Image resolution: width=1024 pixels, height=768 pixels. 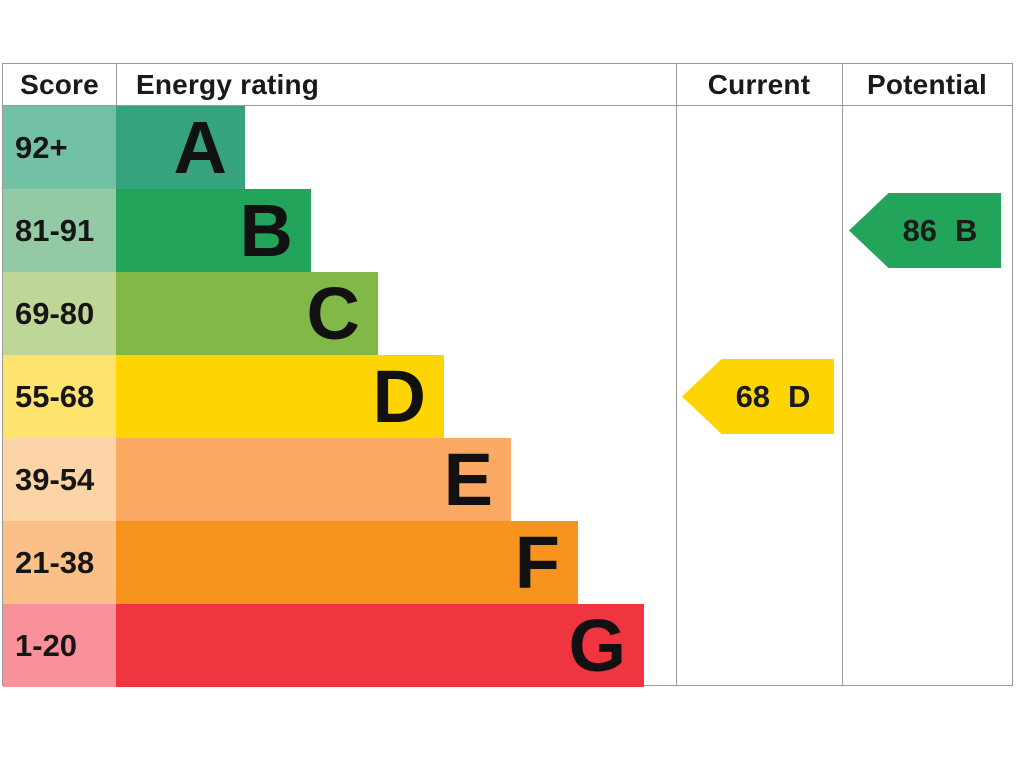 What do you see at coordinates (759, 84) in the screenshot?
I see `header-current: Current` at bounding box center [759, 84].